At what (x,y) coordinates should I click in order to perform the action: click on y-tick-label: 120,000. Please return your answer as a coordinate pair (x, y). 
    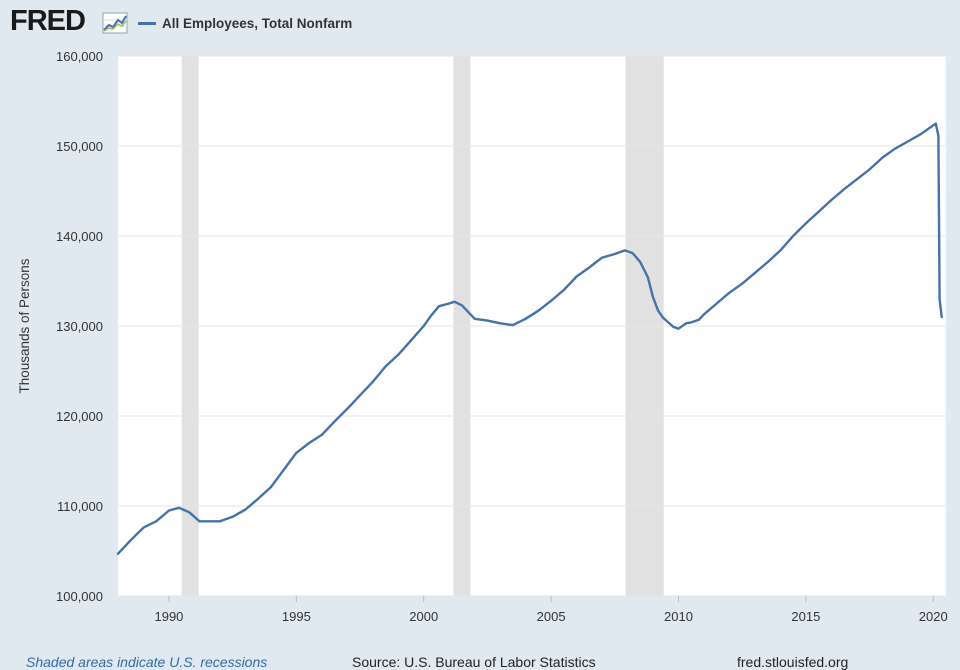
    Looking at the image, I should click on (79, 416).